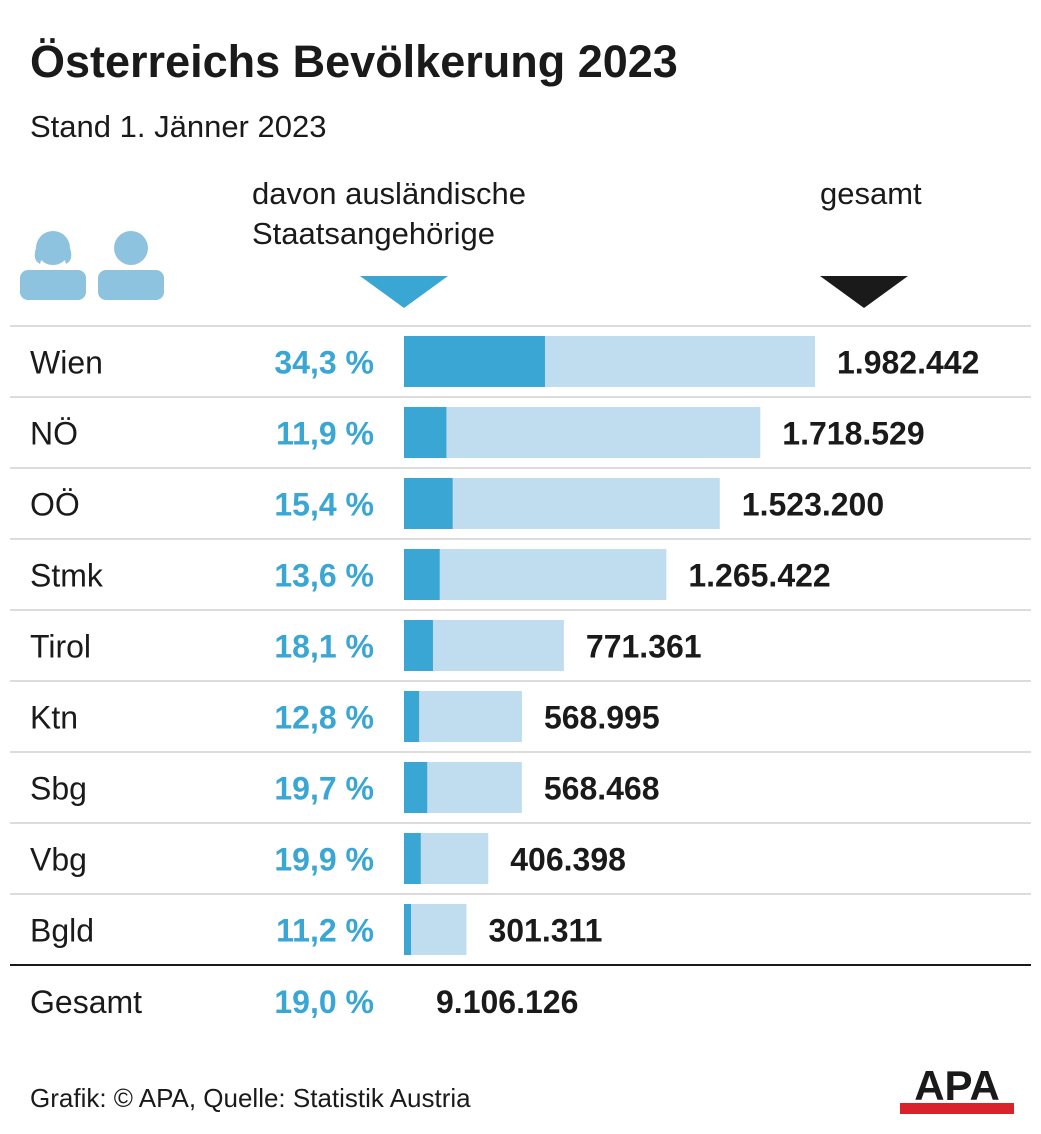 This screenshot has height=1134, width=1041. Describe the element at coordinates (324, 718) in the screenshot. I see `foreign-percent-label: 12,8 %` at that location.